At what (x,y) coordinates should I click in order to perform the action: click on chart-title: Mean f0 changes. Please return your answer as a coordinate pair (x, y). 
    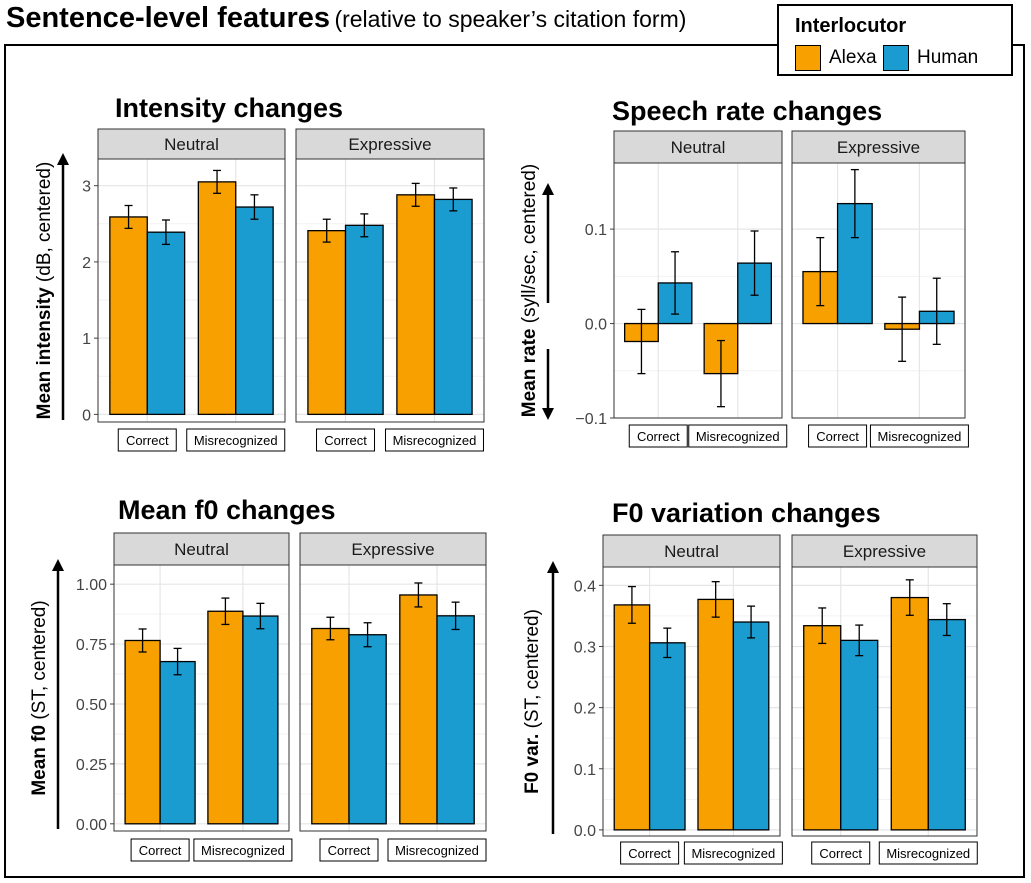
    Looking at the image, I should click on (227, 510).